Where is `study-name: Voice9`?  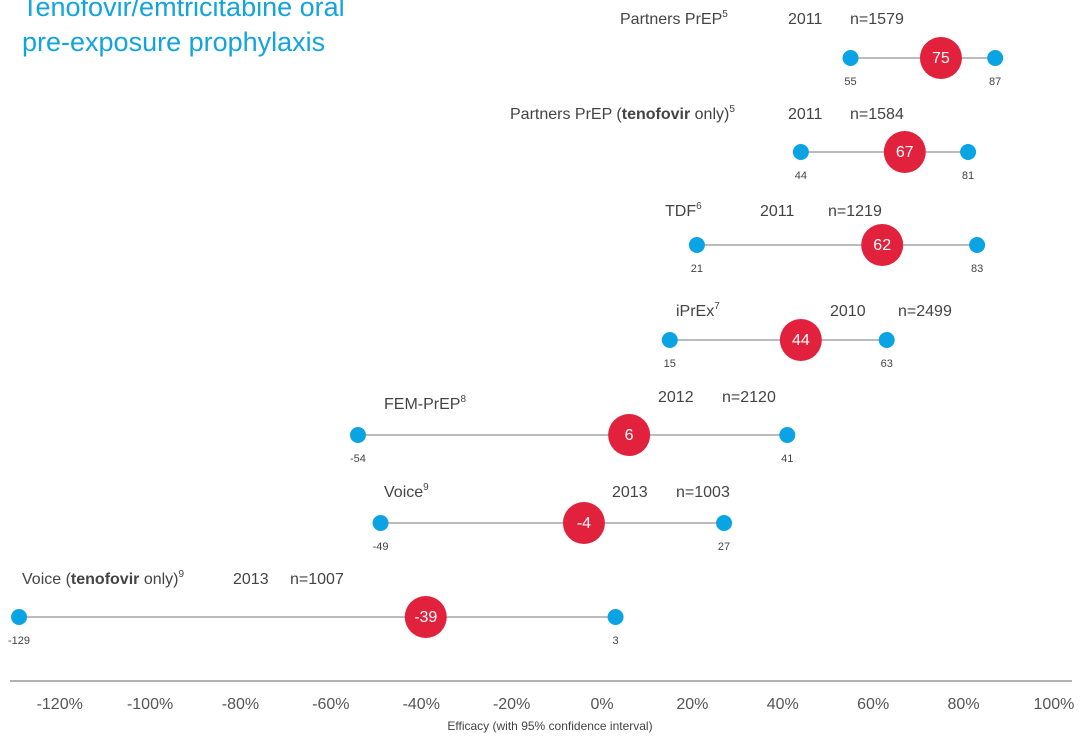 study-name: Voice9 is located at coordinates (406, 492).